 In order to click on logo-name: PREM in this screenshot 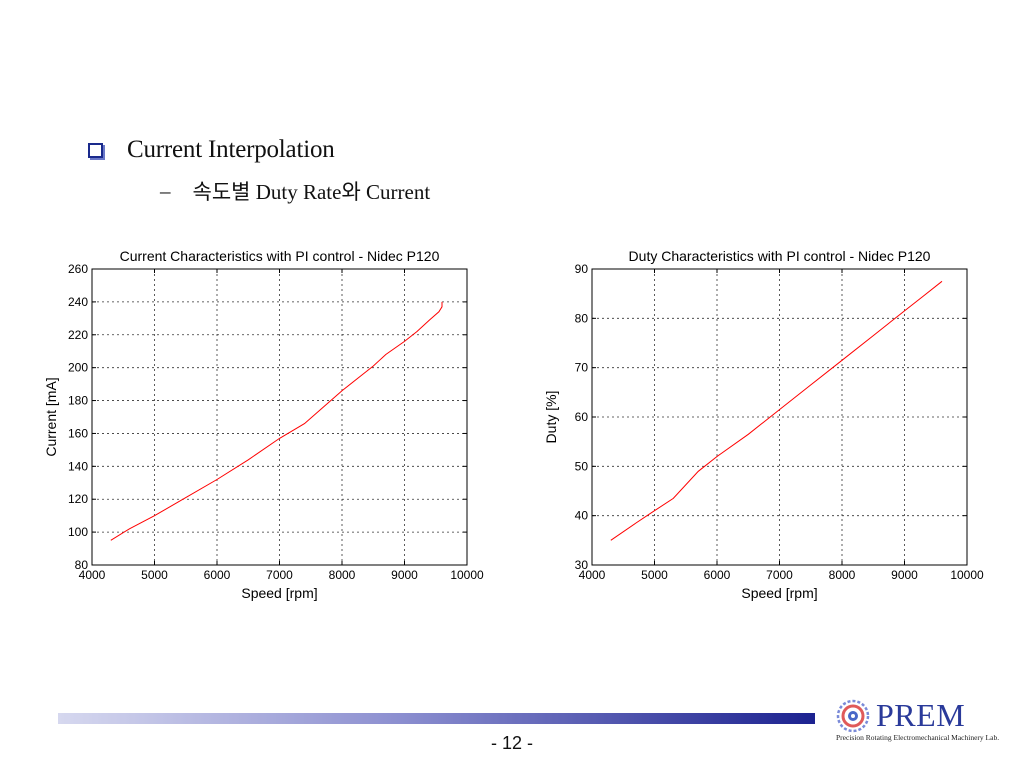, I will do `click(921, 715)`.